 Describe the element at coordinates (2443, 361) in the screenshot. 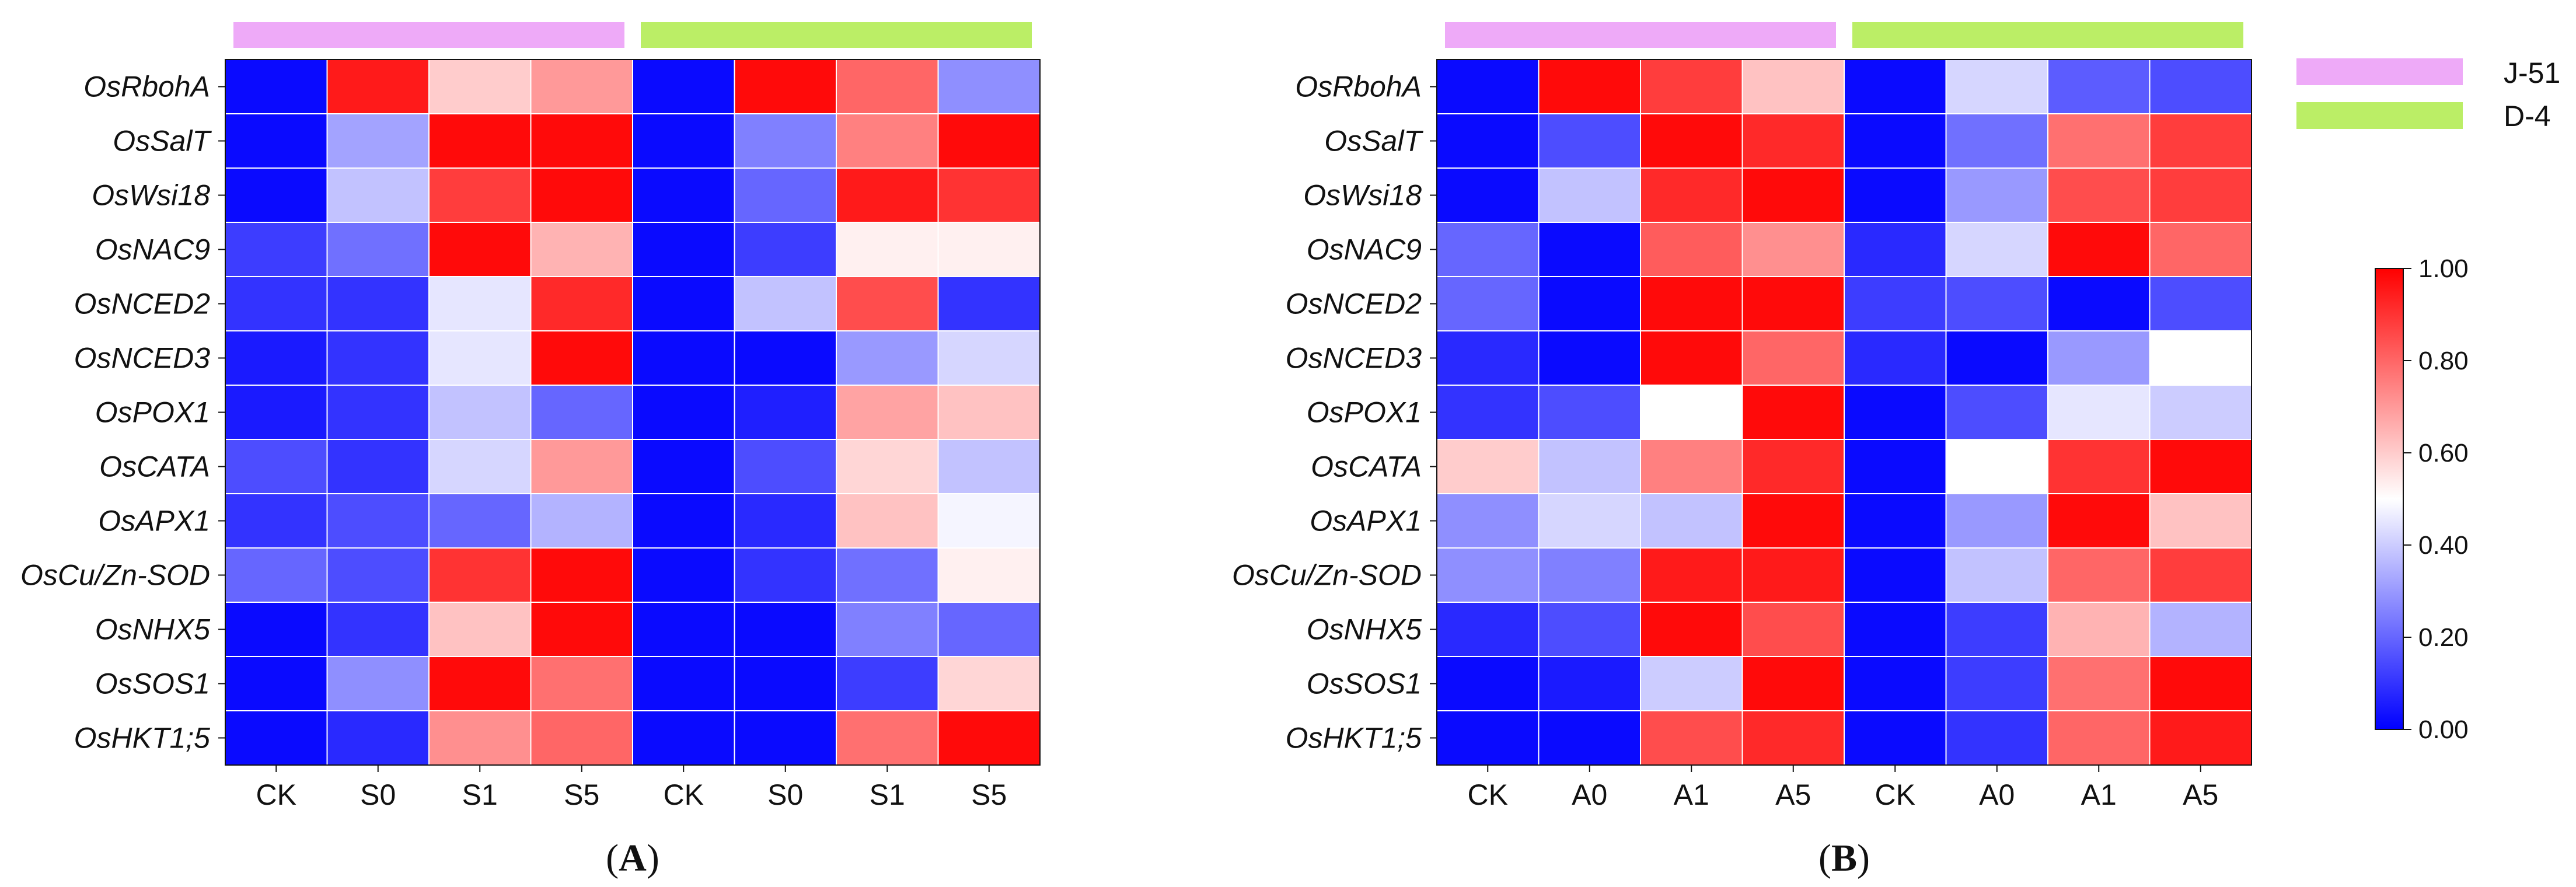

I see `colorbar-tick-label-4: 0.80` at that location.